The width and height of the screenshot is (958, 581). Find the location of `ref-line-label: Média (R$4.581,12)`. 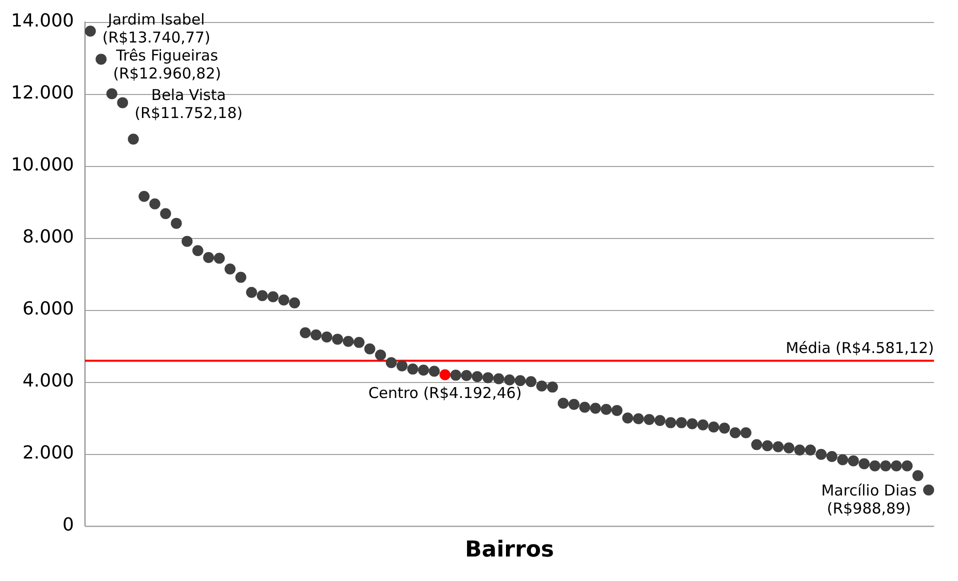

ref-line-label: Média (R$4.581,12) is located at coordinates (860, 348).